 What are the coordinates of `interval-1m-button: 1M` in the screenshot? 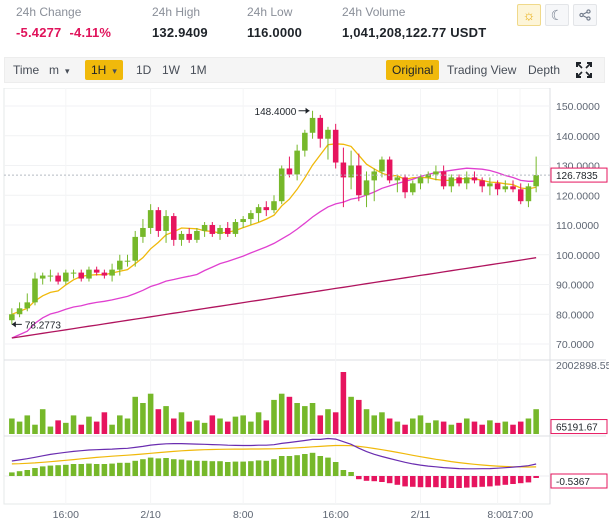 It's located at (198, 70).